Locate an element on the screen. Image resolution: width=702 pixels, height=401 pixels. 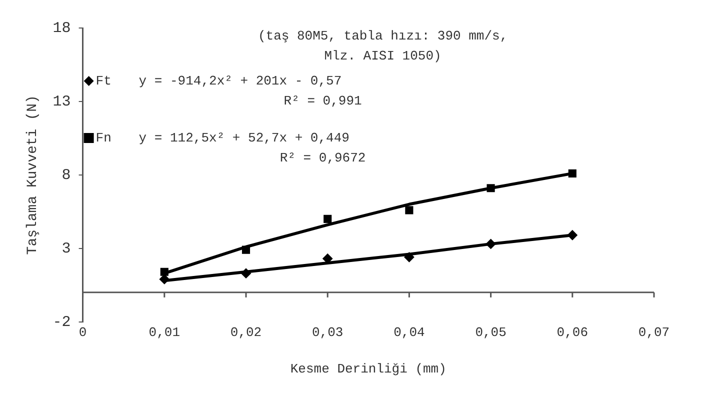
y-tick-label: 8 is located at coordinates (66, 175).